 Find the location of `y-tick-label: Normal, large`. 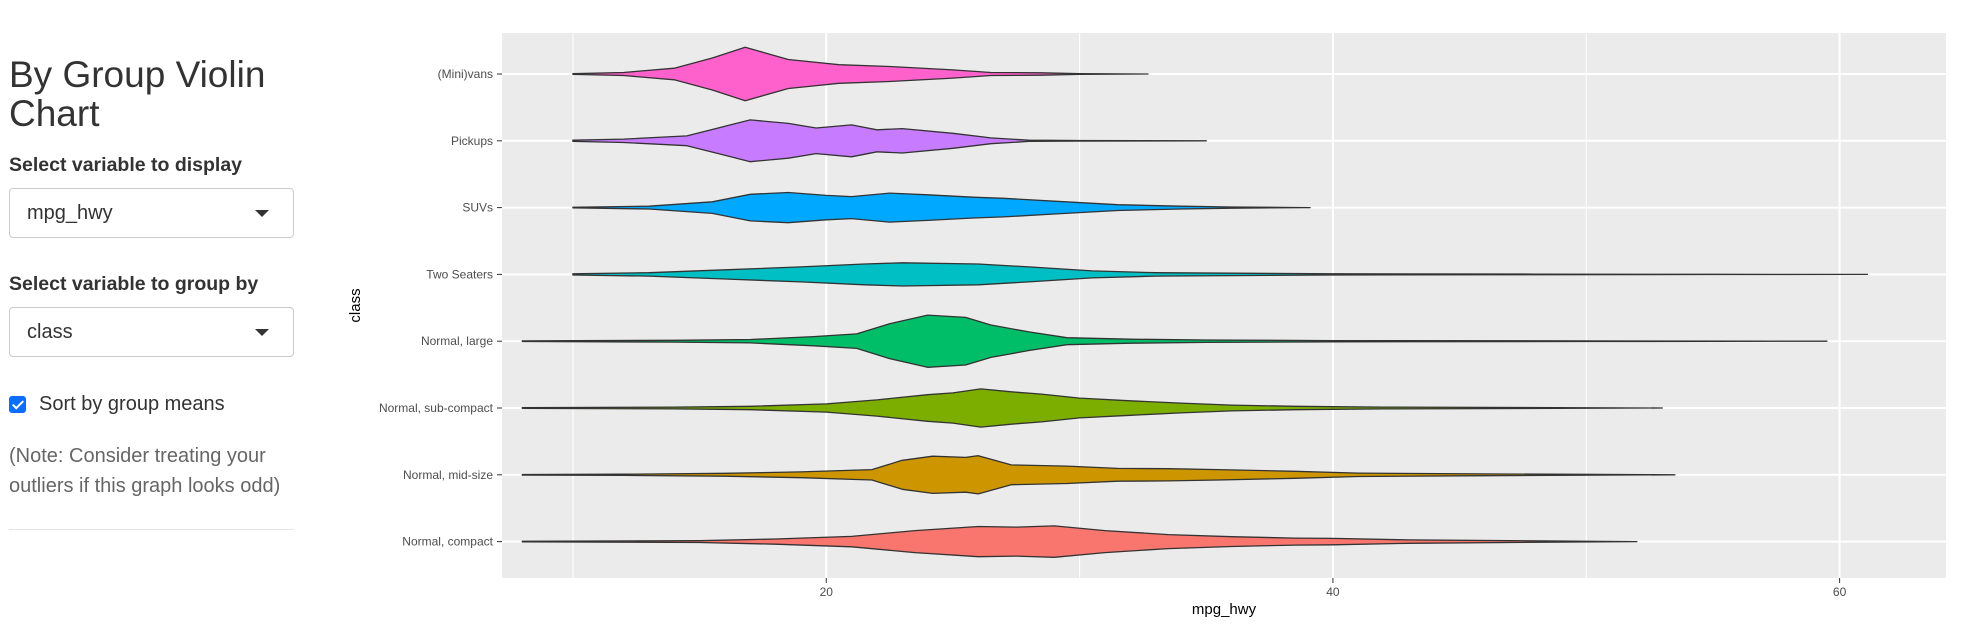

y-tick-label: Normal, large is located at coordinates (457, 341).